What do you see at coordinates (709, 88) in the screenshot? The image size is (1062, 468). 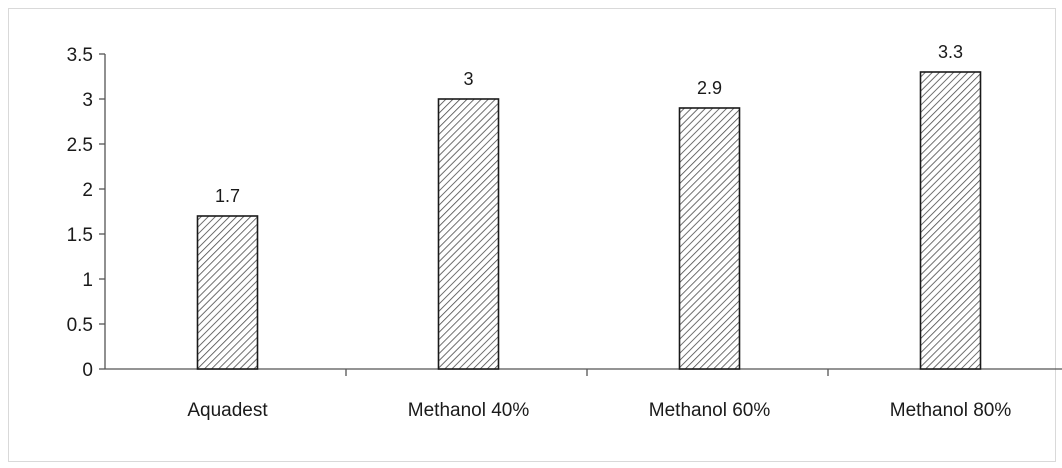 I see `data-label: 2.9` at bounding box center [709, 88].